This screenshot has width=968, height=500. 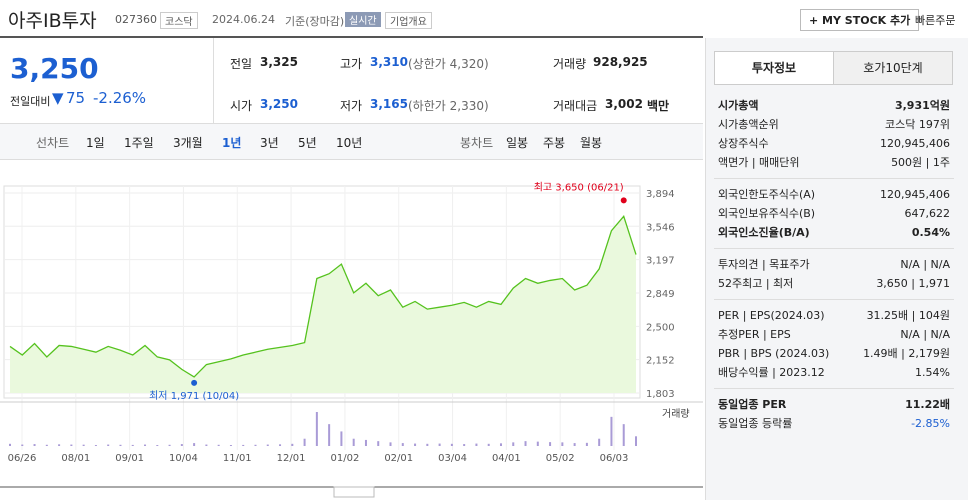 What do you see at coordinates (771, 315) in the screenshot?
I see `info-label: PER | EPS(2024.03)` at bounding box center [771, 315].